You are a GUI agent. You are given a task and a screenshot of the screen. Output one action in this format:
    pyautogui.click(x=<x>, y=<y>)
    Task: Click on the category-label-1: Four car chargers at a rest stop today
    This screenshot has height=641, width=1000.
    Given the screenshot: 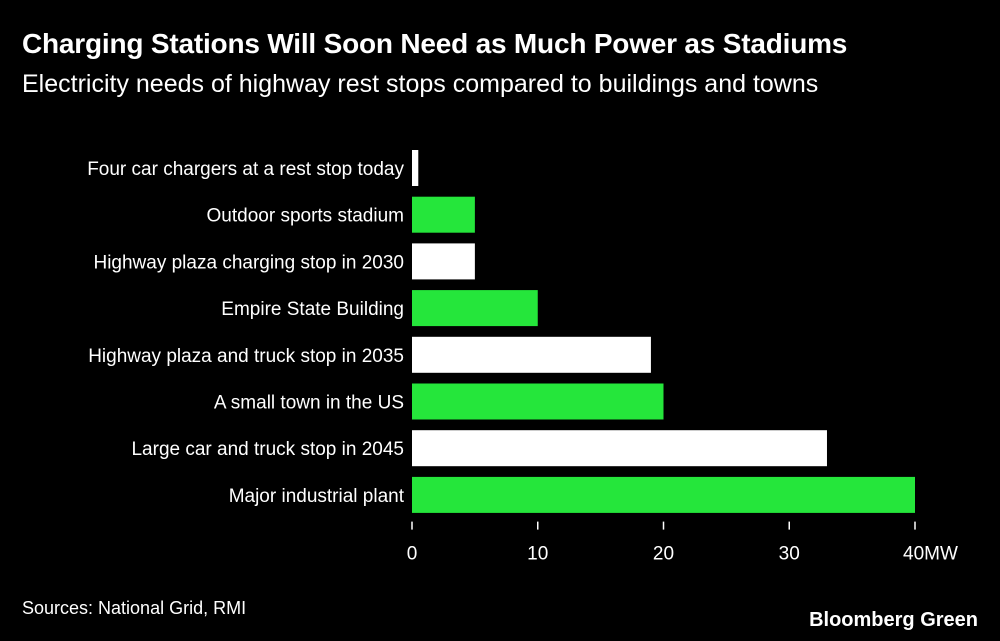 What is the action you would take?
    pyautogui.click(x=245, y=169)
    